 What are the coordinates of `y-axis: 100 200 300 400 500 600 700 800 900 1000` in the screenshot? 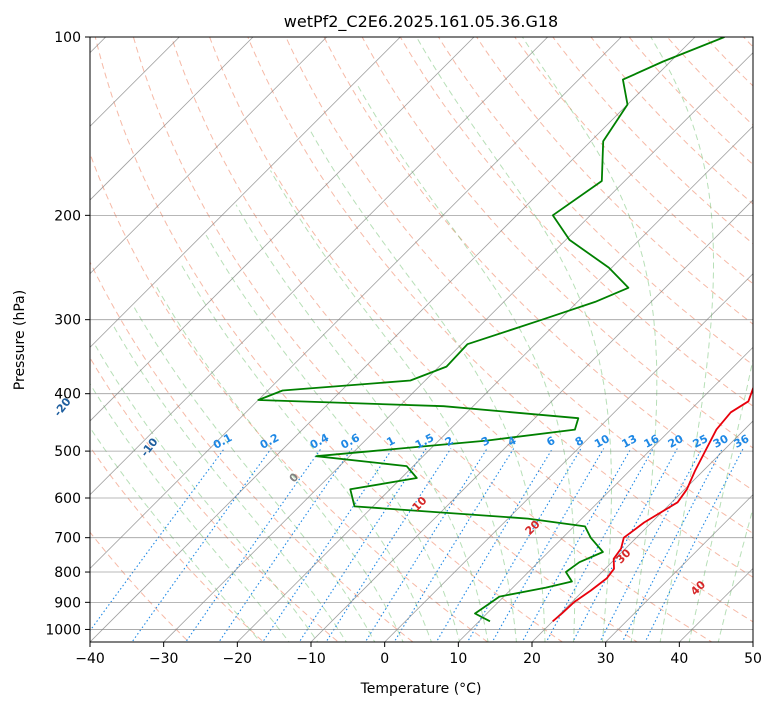 It's located at (67, 334).